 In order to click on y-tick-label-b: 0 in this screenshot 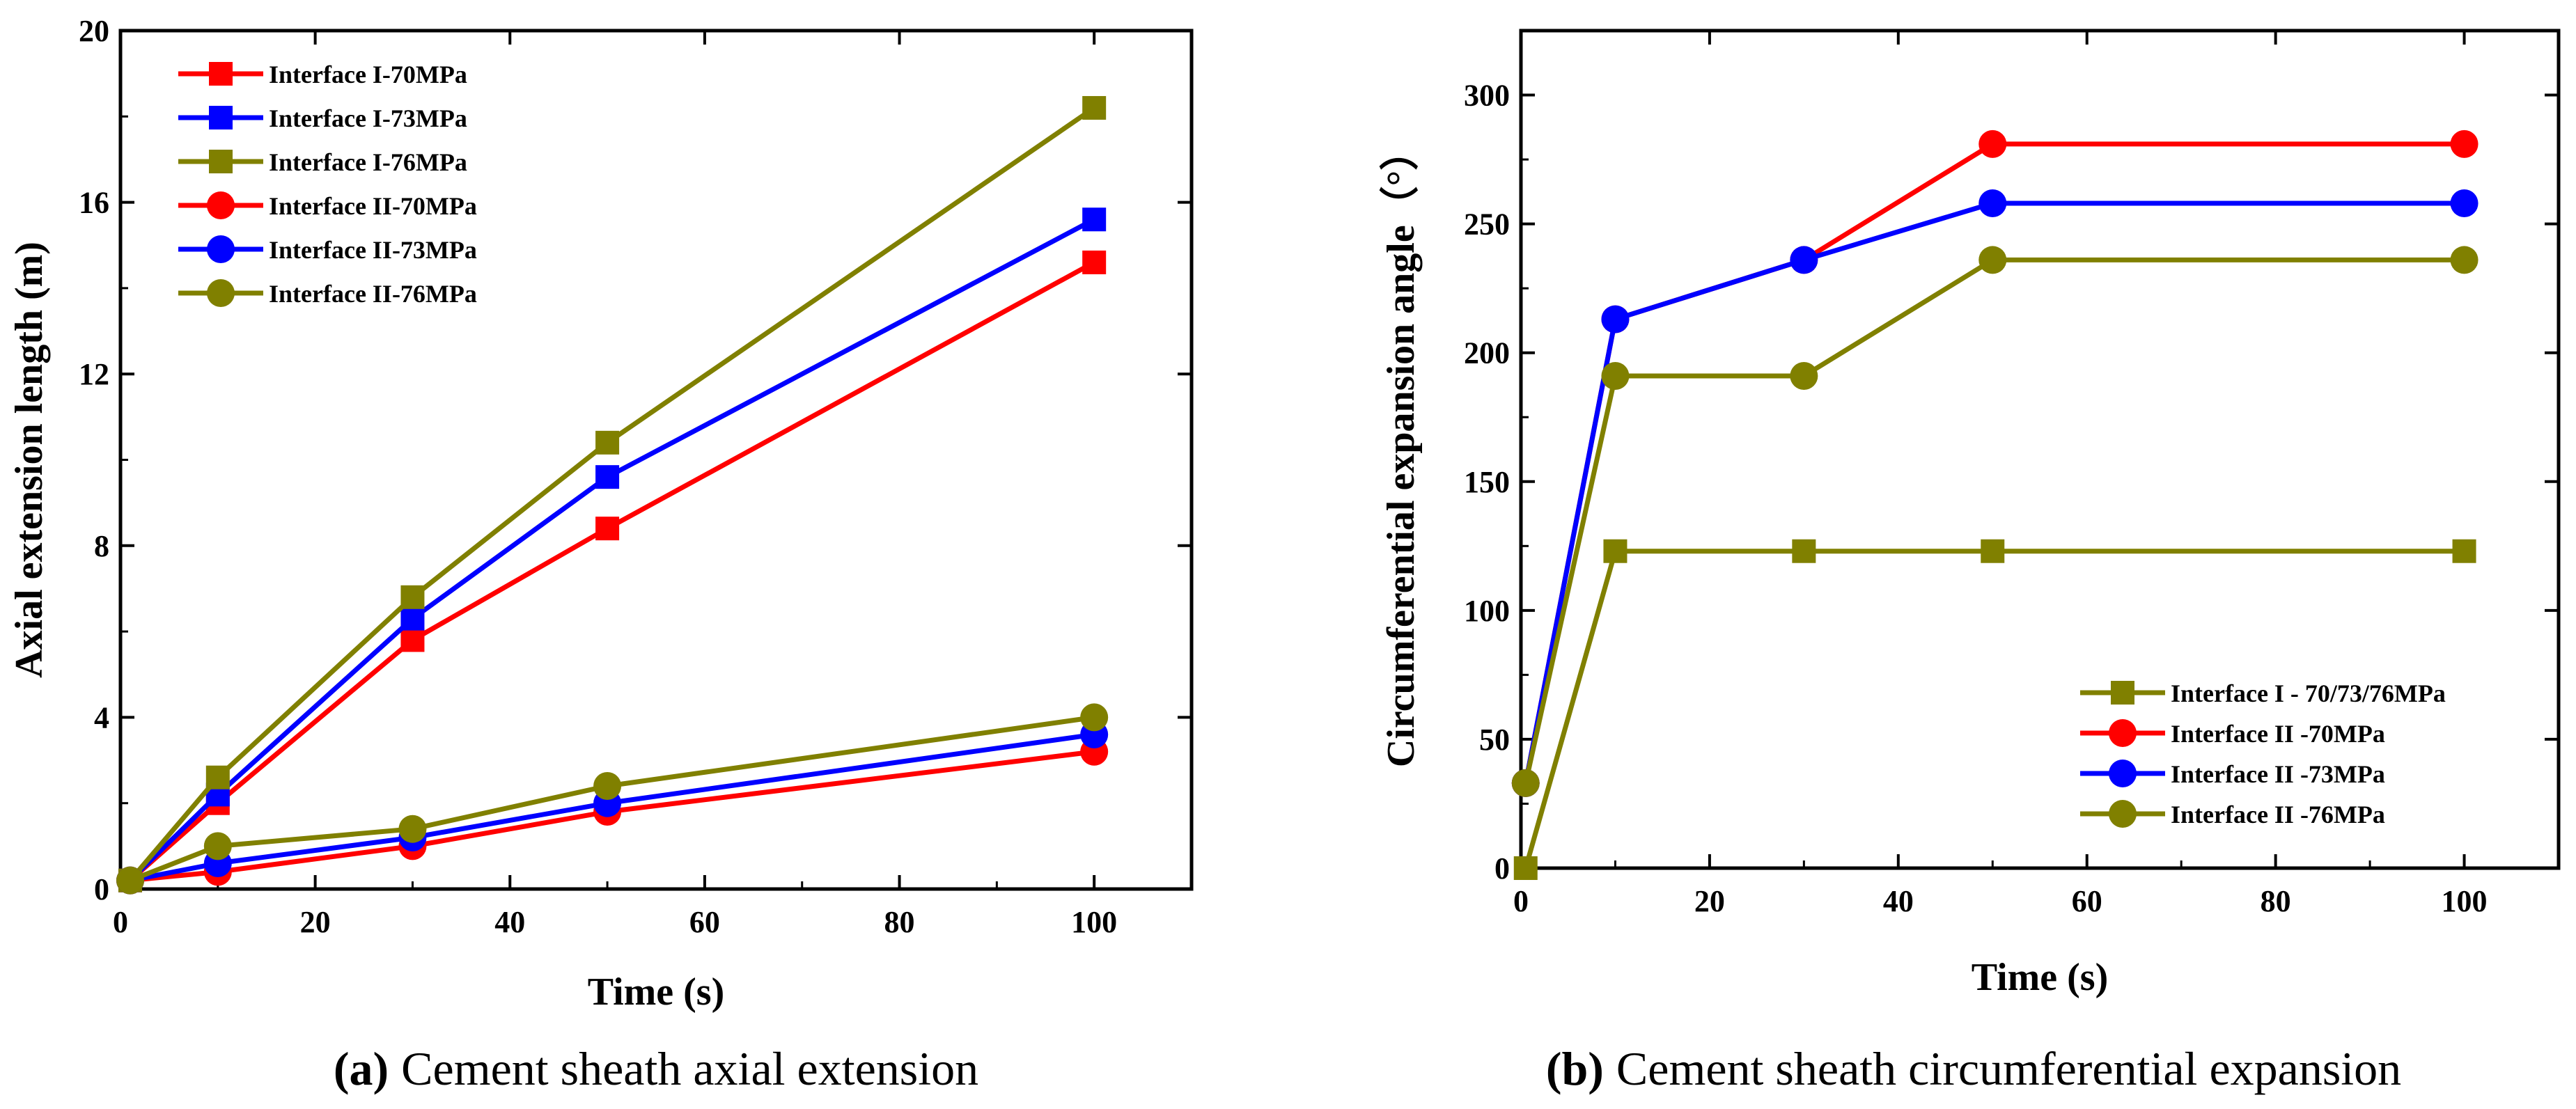, I will do `click(1502, 868)`.